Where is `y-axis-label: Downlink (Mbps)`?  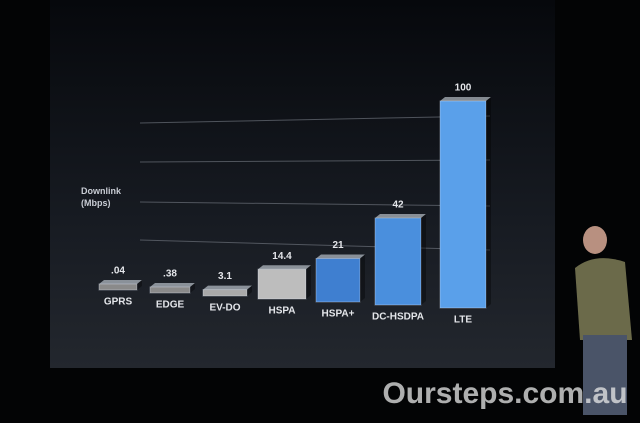
y-axis-label: Downlink (Mbps) is located at coordinates (101, 197).